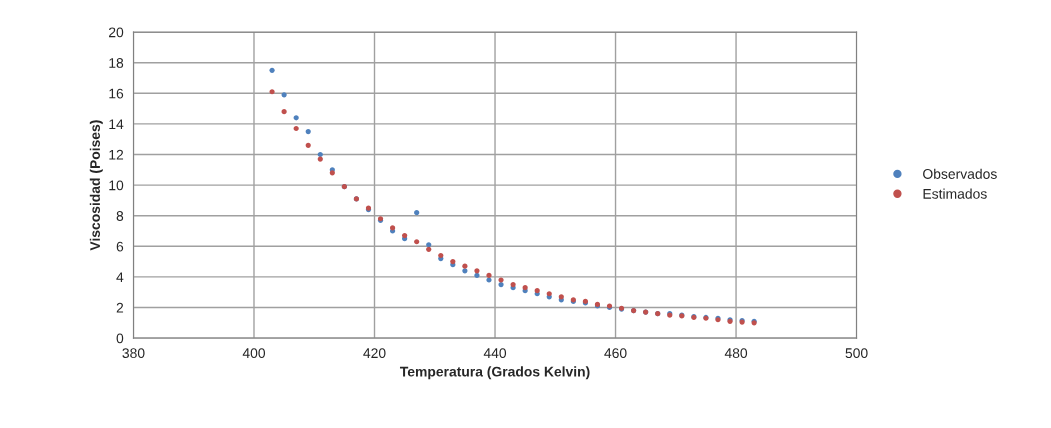 The width and height of the screenshot is (1051, 428). What do you see at coordinates (254, 353) in the screenshot?
I see `x-tick-label: 400` at bounding box center [254, 353].